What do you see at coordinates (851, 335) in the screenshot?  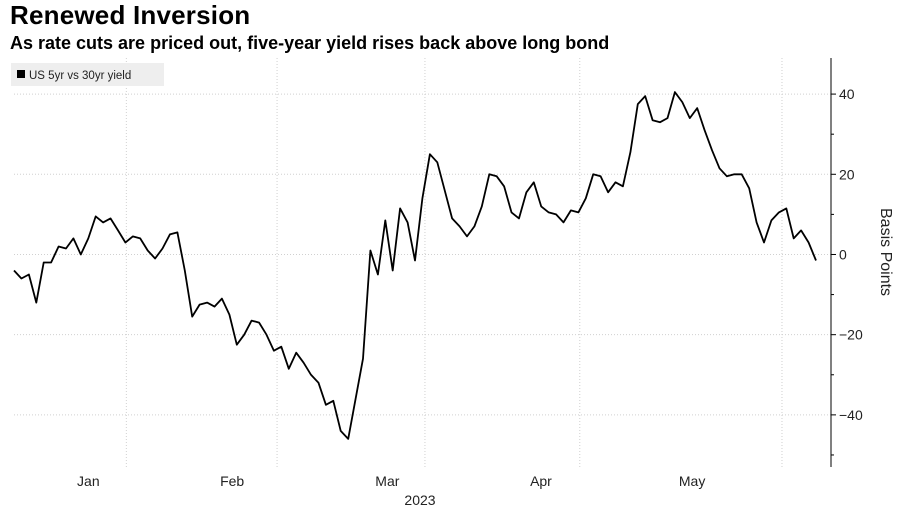 I see `y-tick-label: −20` at bounding box center [851, 335].